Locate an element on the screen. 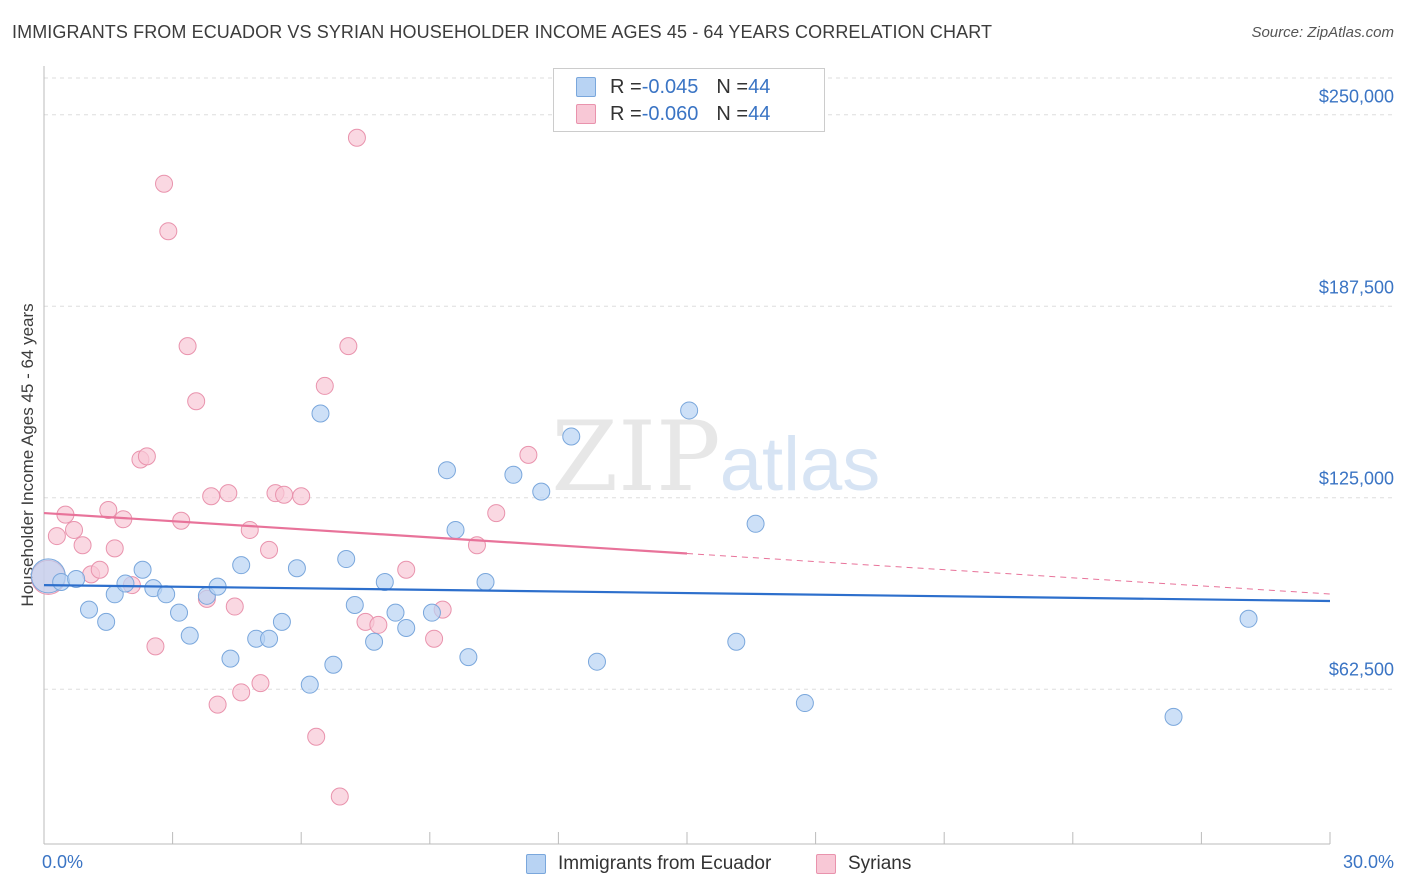  x-tick-label: 0.0% is located at coordinates (63, 862).